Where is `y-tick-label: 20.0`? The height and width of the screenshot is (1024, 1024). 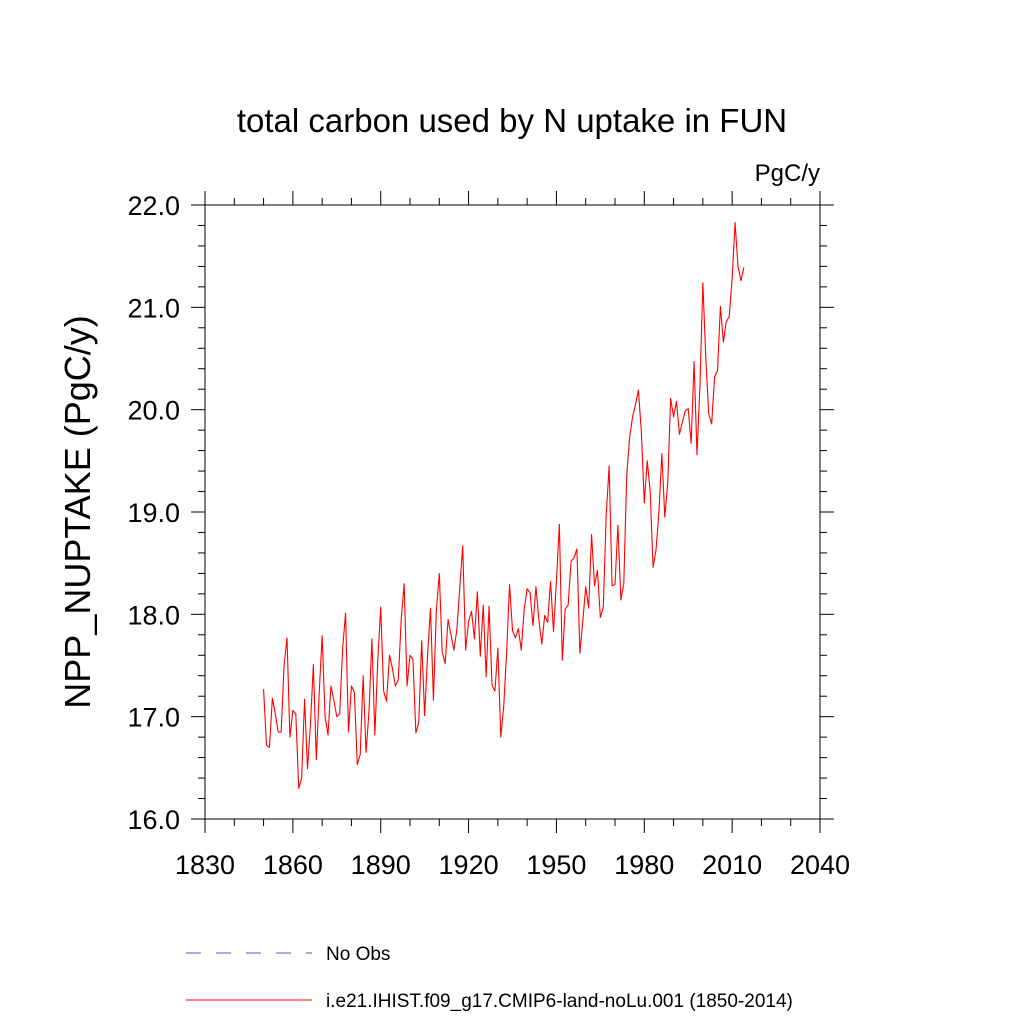
y-tick-label: 20.0 is located at coordinates (153, 411).